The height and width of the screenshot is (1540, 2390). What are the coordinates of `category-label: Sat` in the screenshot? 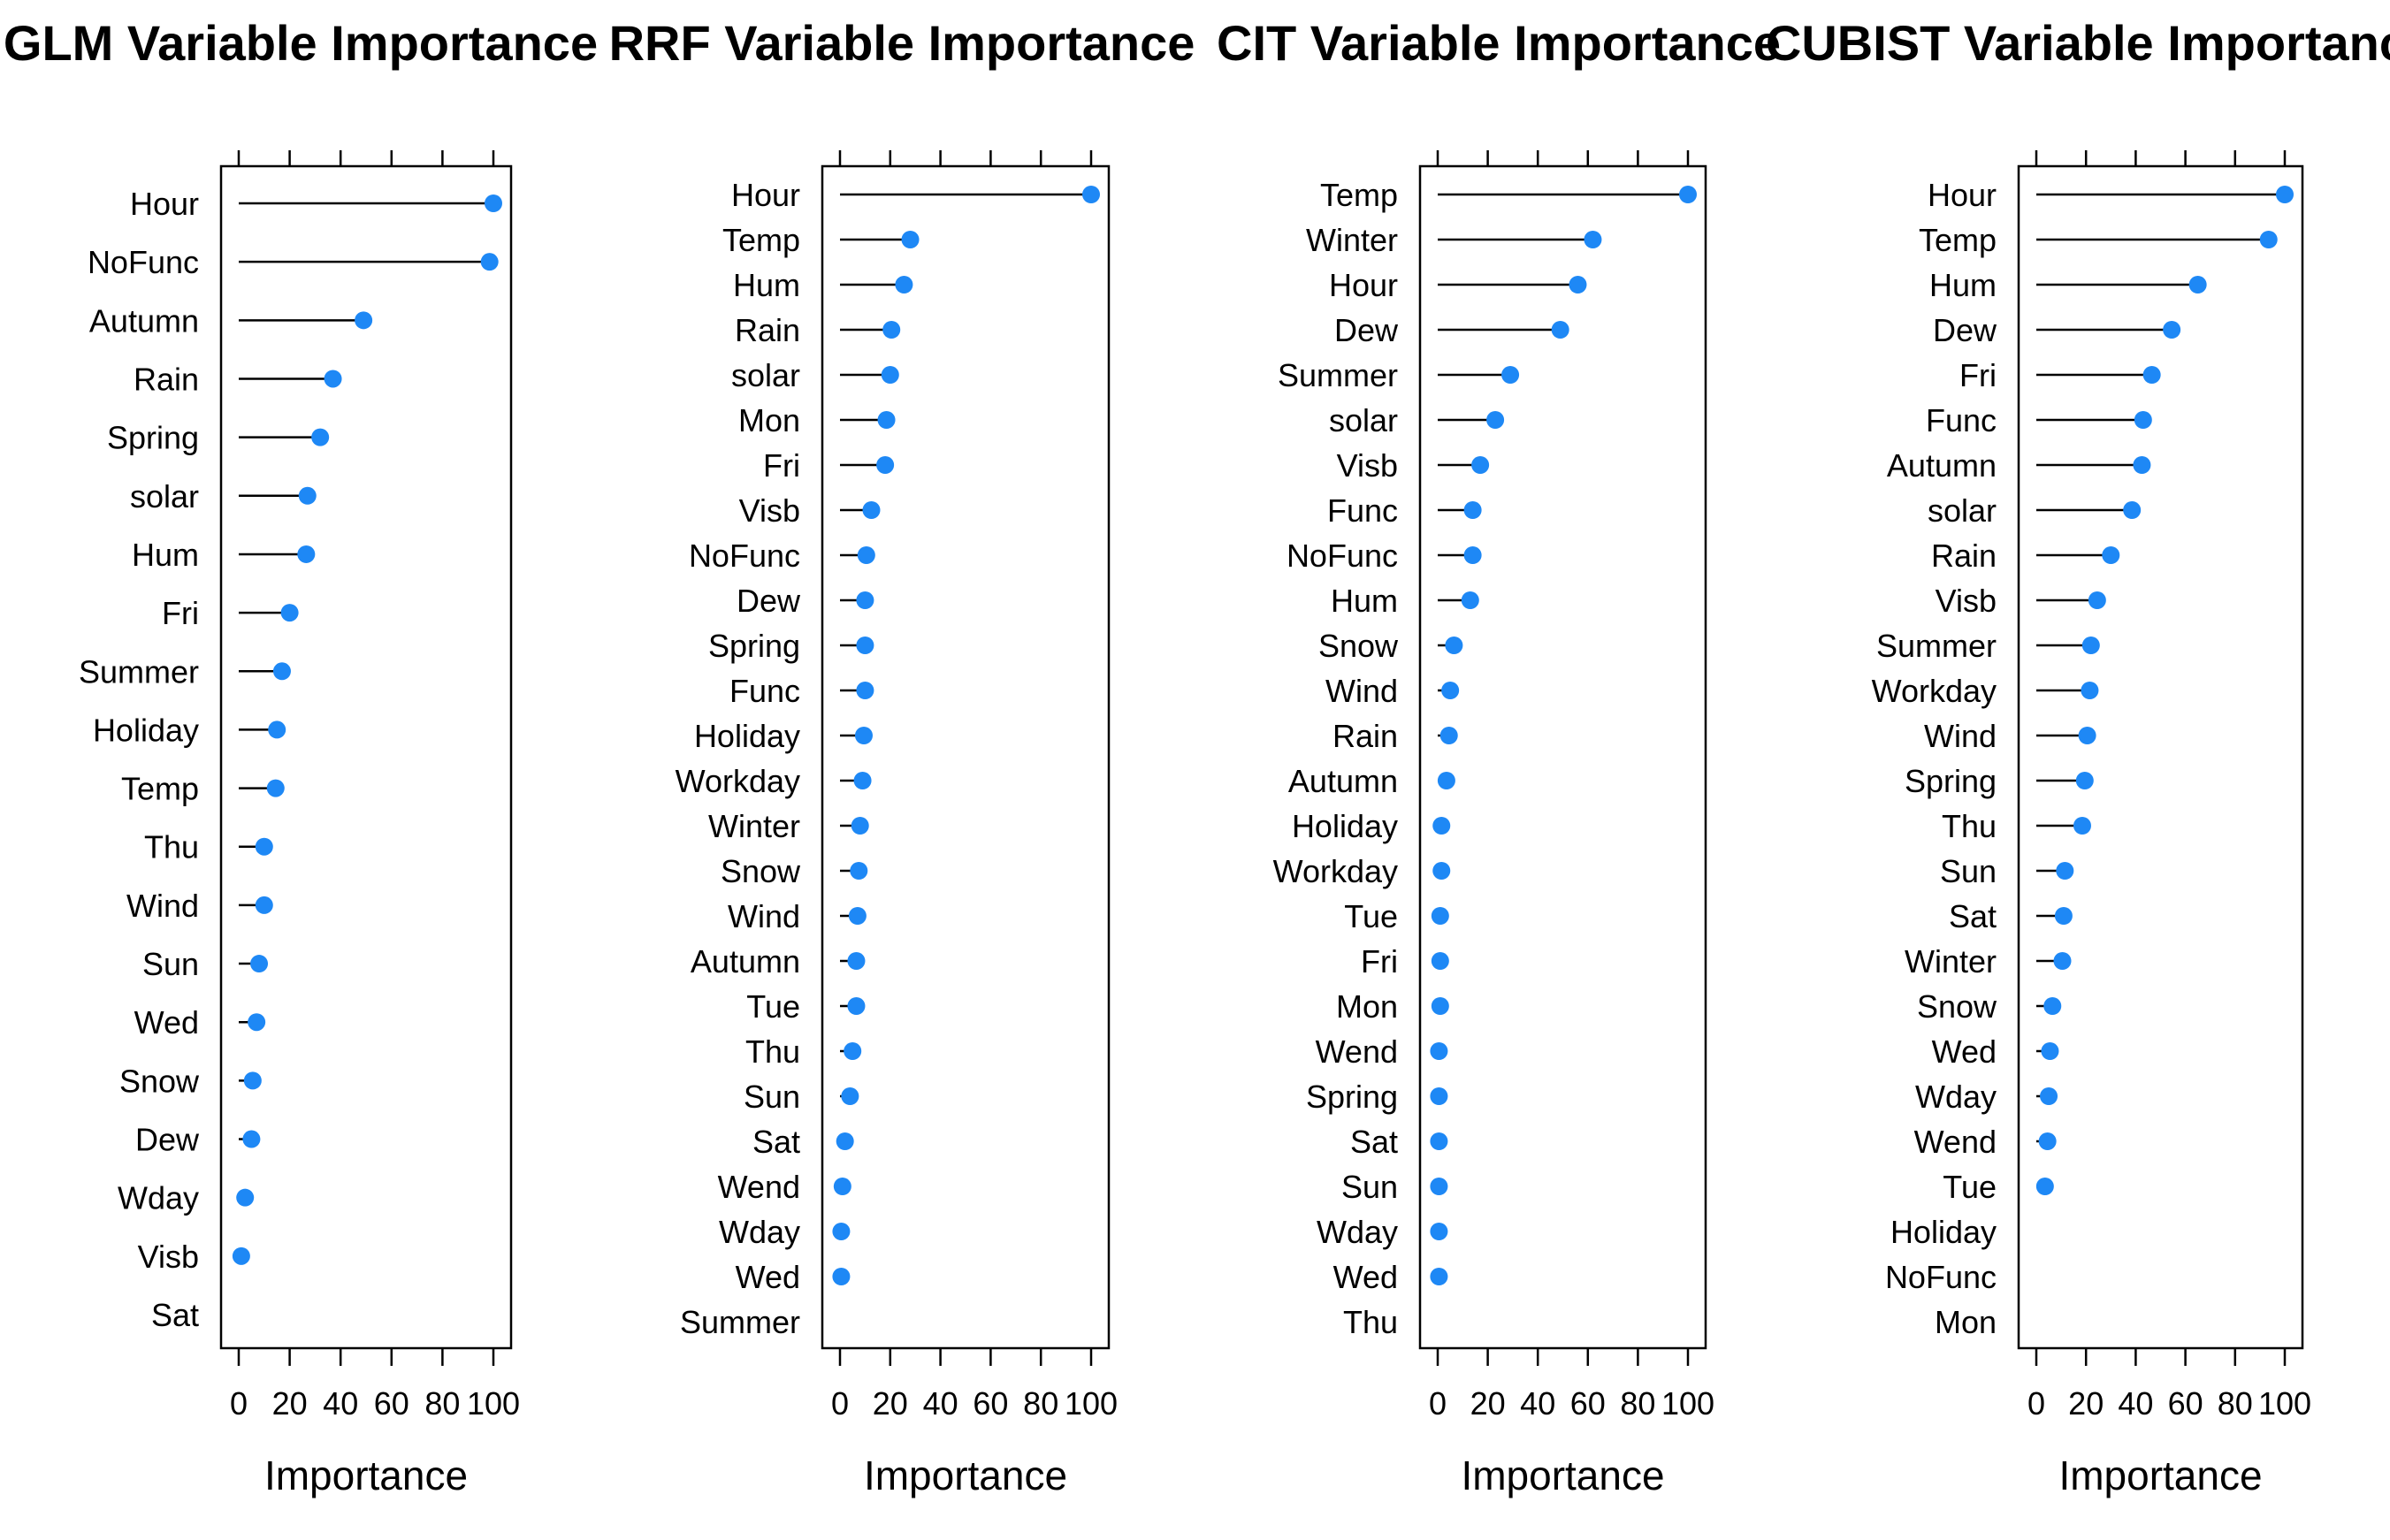 It's located at (175, 1315).